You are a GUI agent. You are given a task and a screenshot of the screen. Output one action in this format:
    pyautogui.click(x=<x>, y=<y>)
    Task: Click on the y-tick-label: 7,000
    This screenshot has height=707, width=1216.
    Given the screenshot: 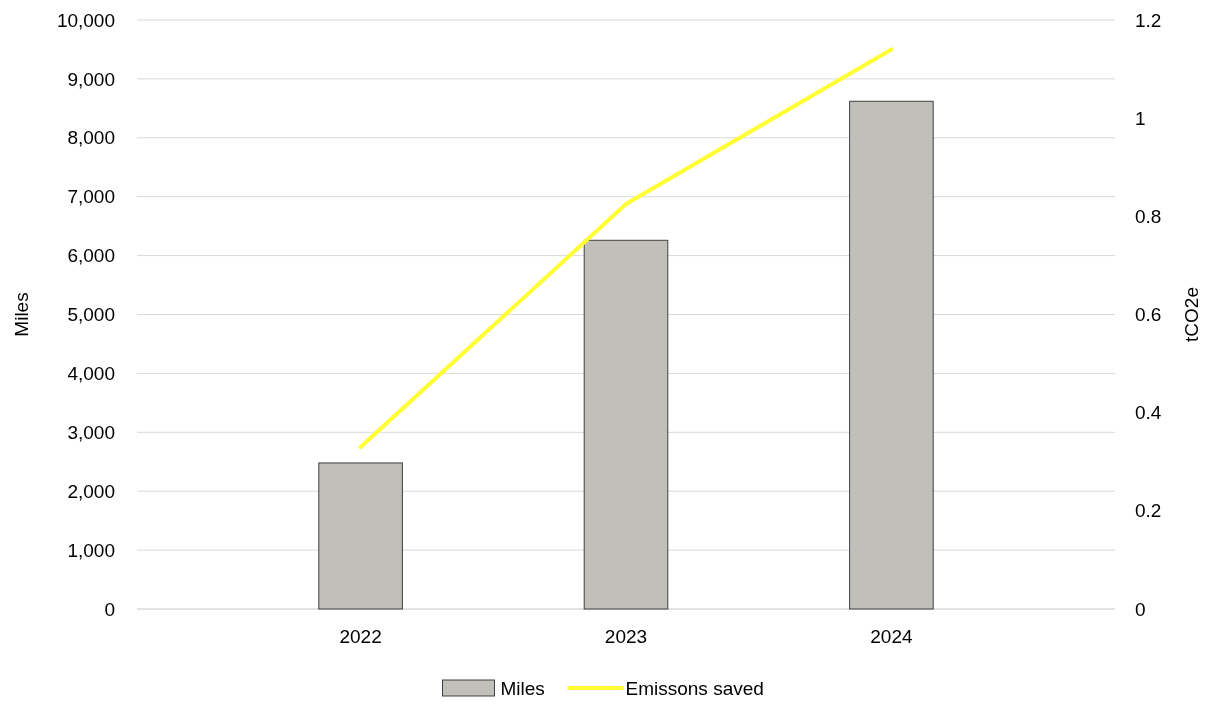 What is the action you would take?
    pyautogui.click(x=91, y=197)
    